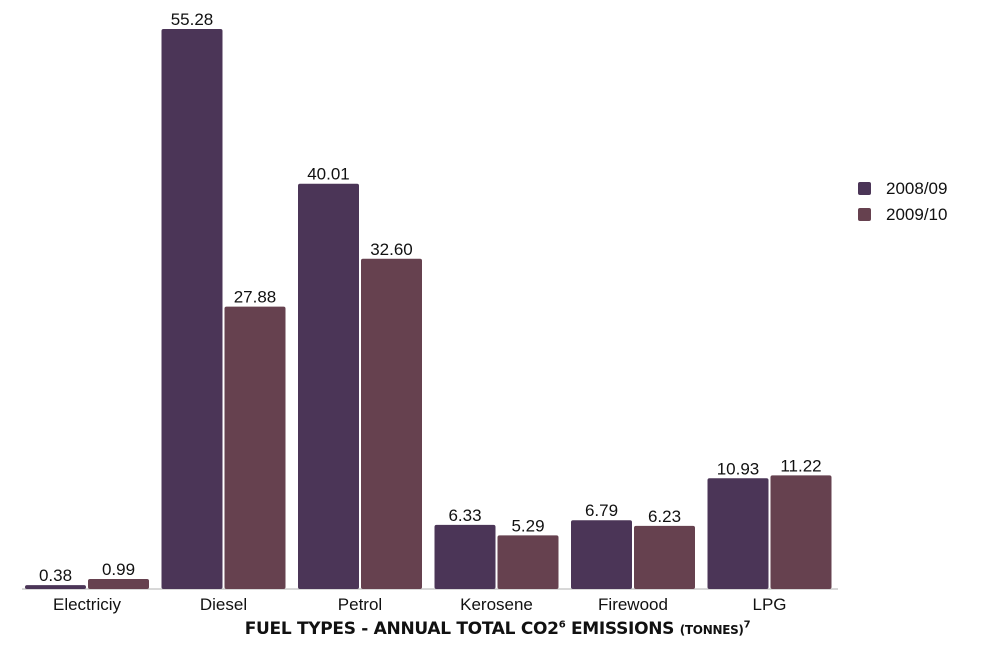 The image size is (995, 645). I want to click on x-tick-label-kerosene: Kerosene, so click(496, 604).